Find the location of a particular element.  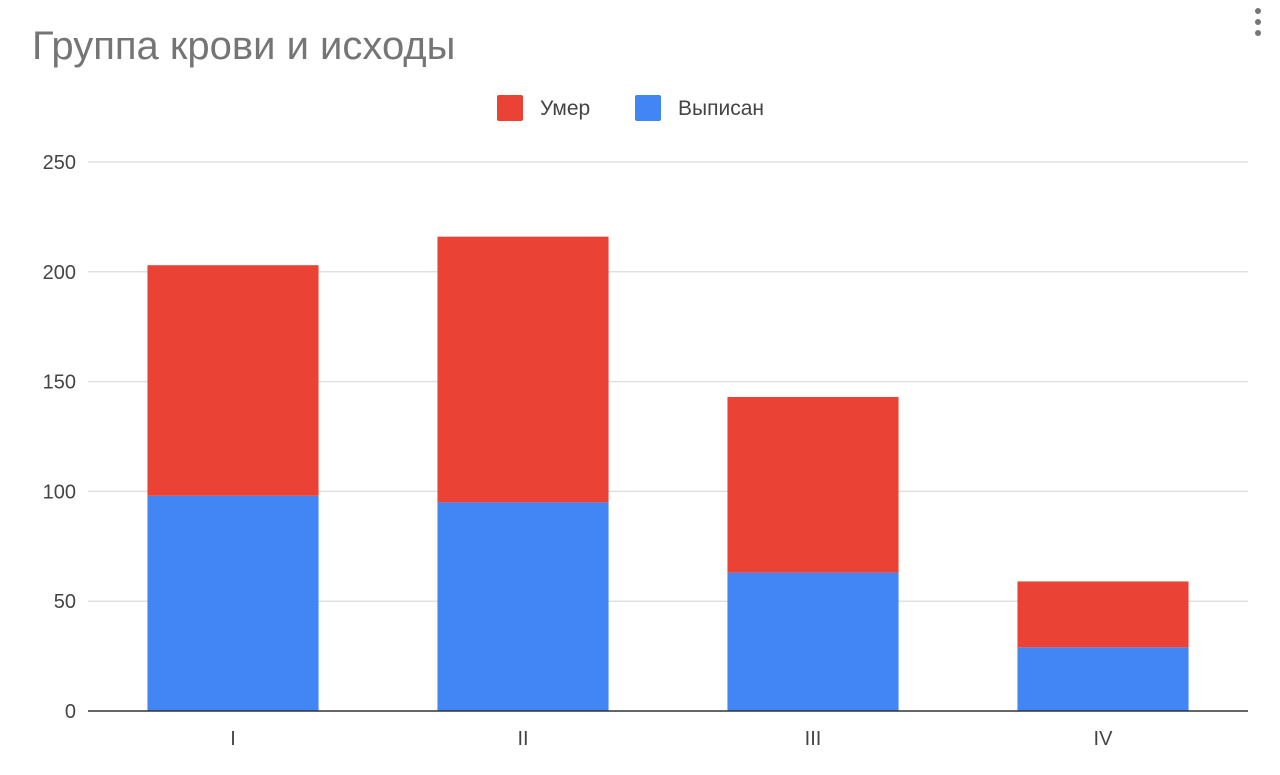

x-tick-label: I is located at coordinates (233, 739).